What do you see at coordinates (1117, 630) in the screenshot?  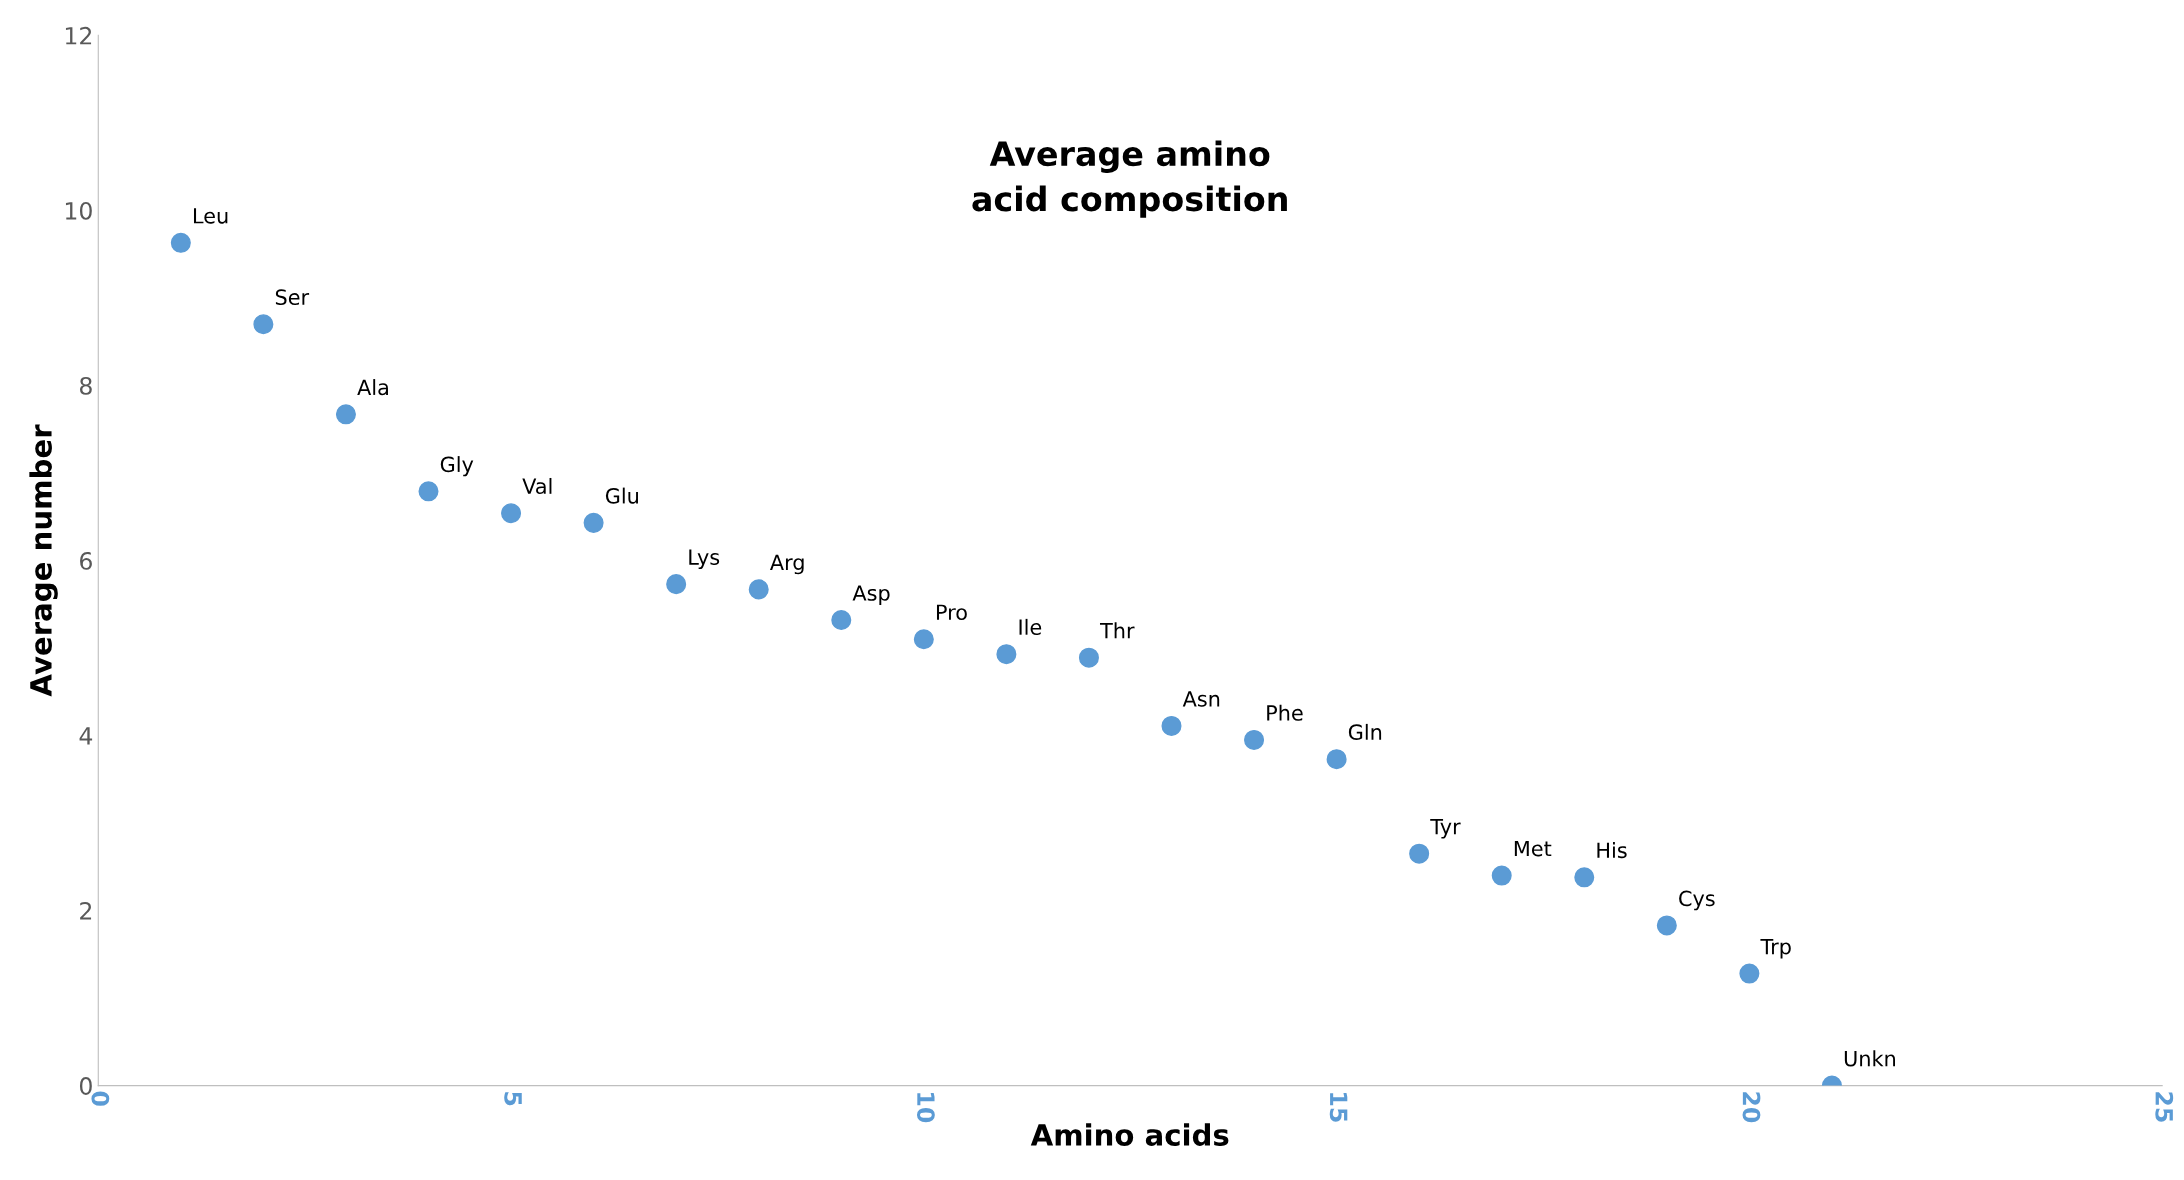 I see `annotation: Thr` at bounding box center [1117, 630].